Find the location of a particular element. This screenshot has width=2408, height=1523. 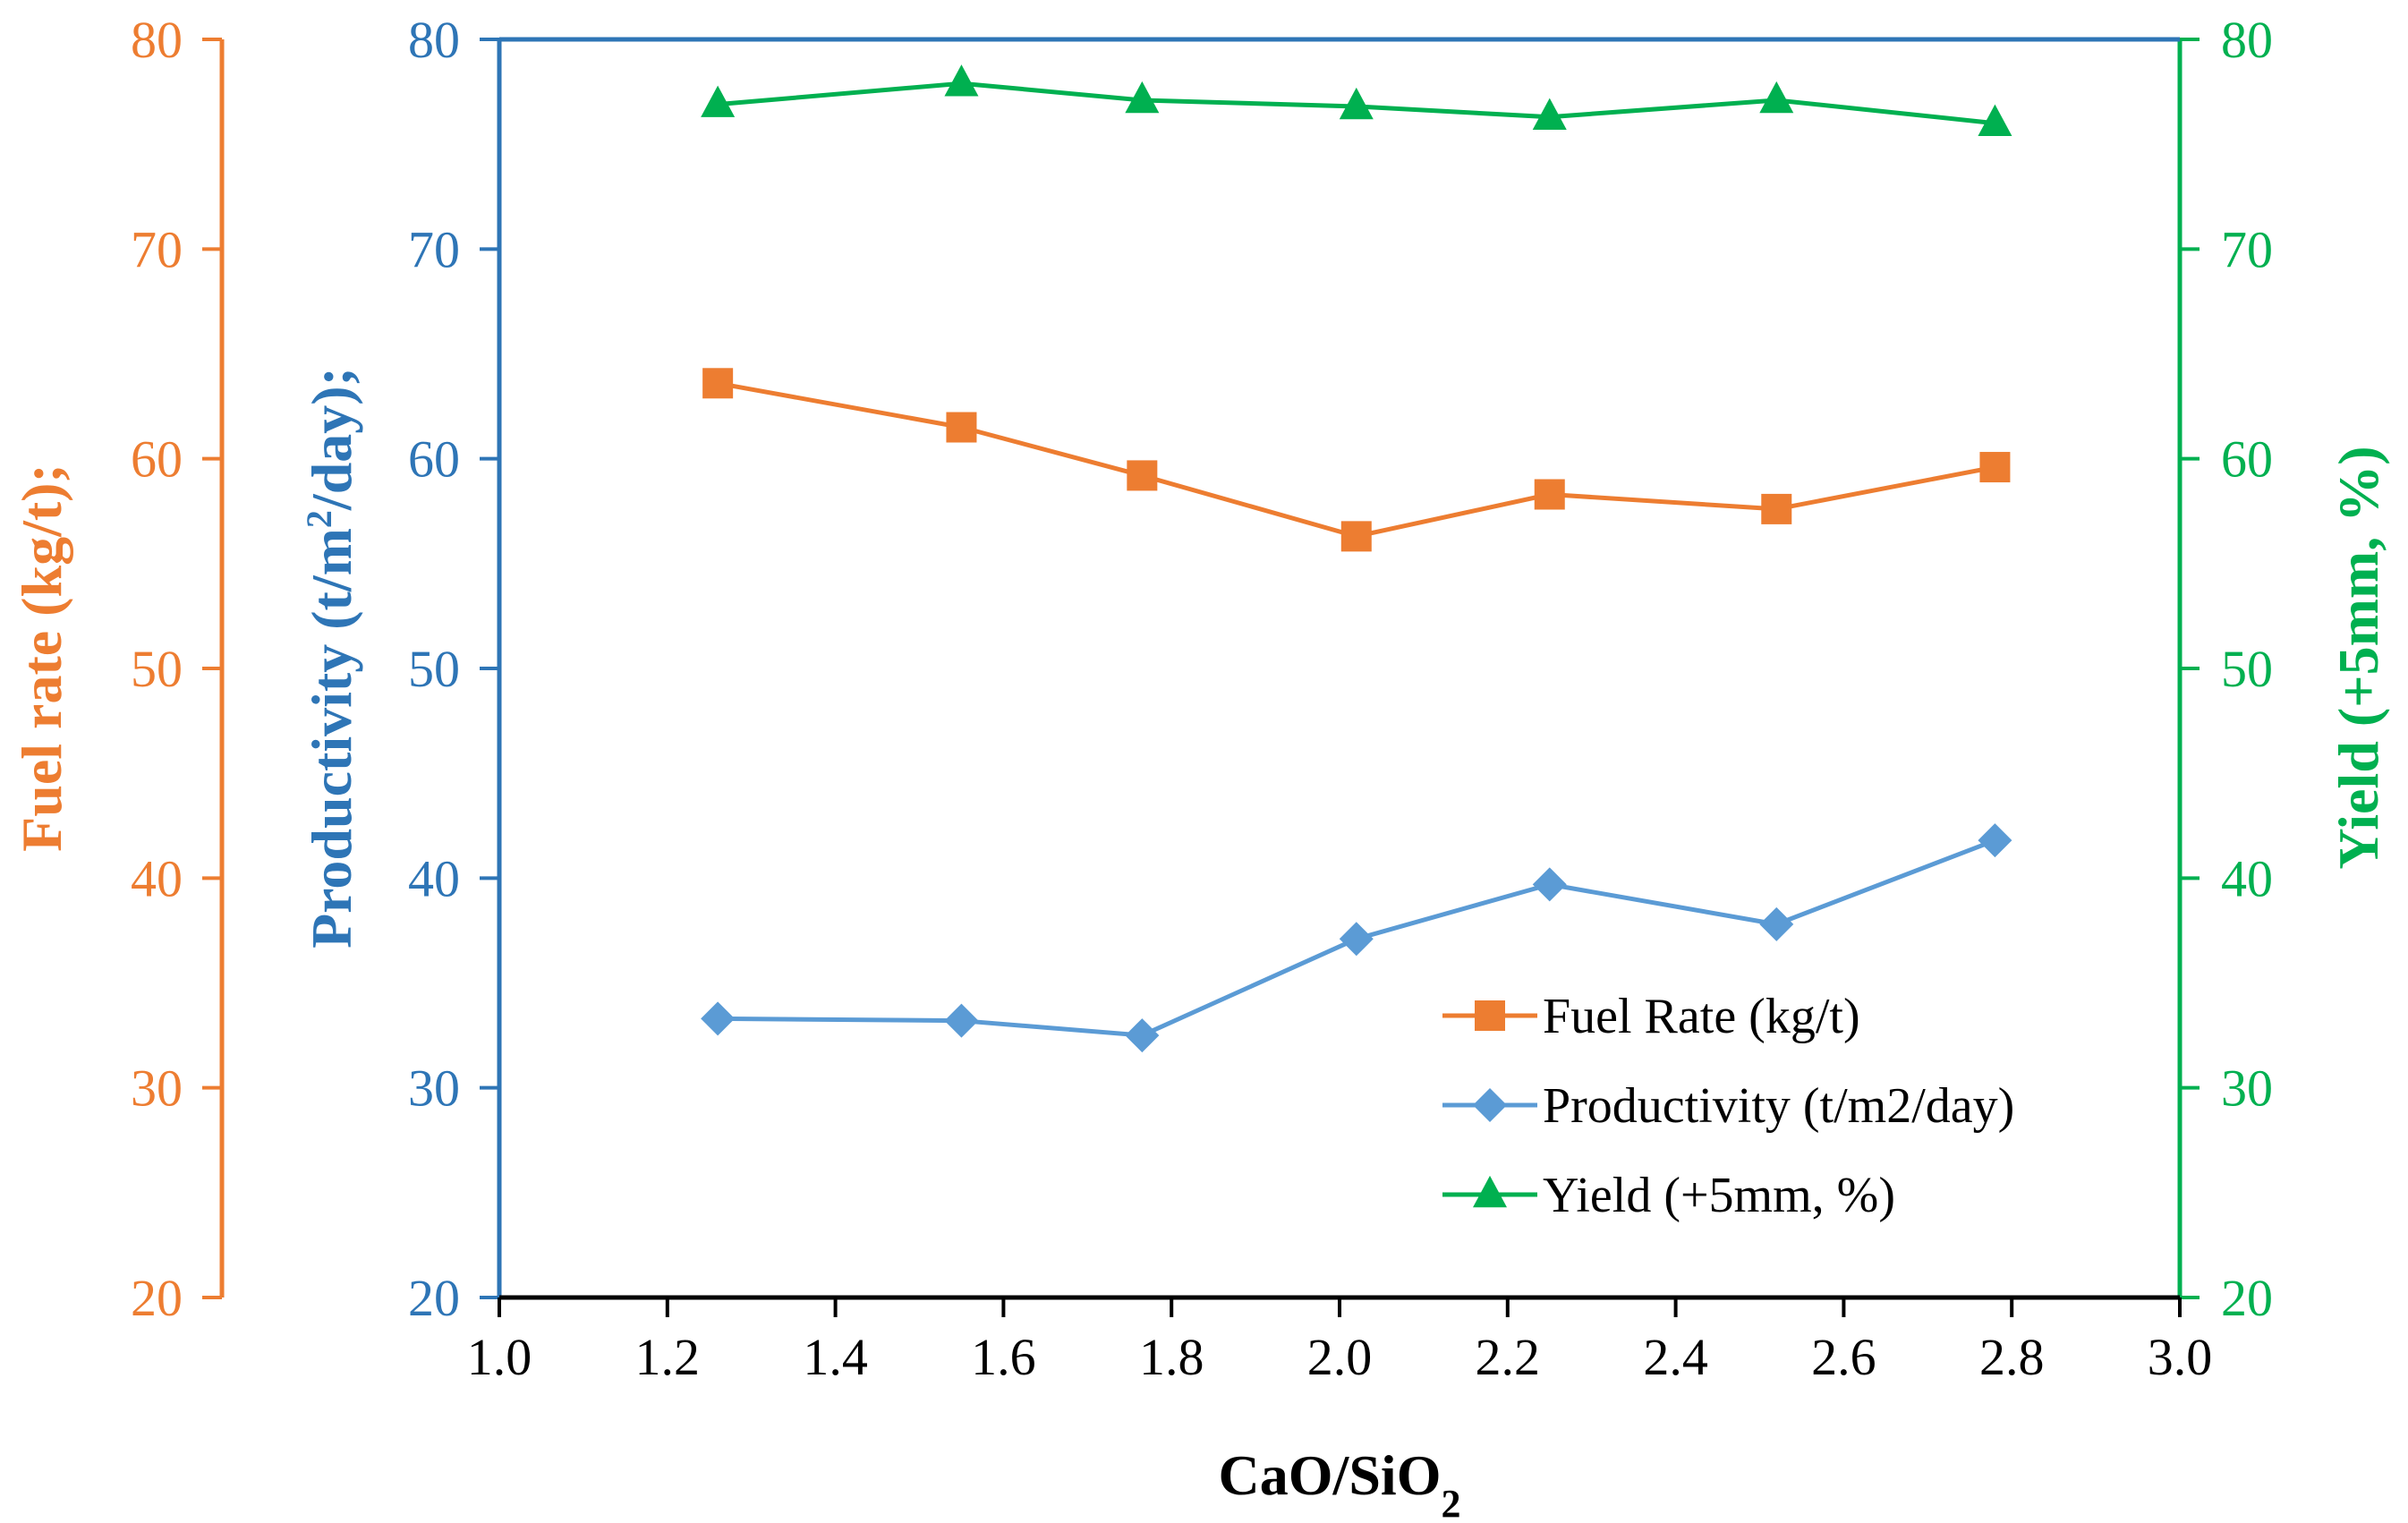

productivity-axis-title-sup: 2 is located at coordinates (319, 519).